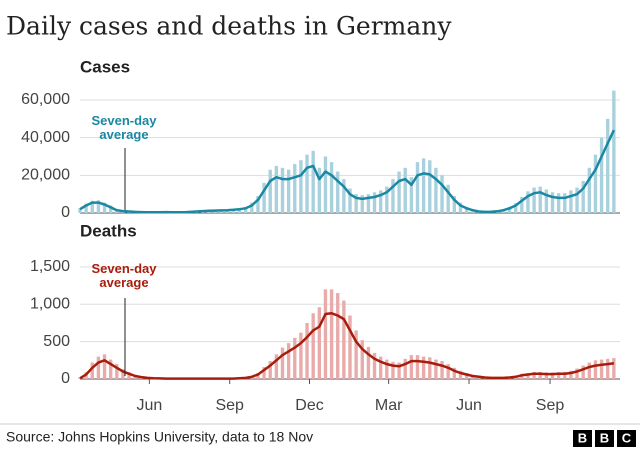 The height and width of the screenshot is (450, 640). I want to click on panel-title: Deaths, so click(108, 230).